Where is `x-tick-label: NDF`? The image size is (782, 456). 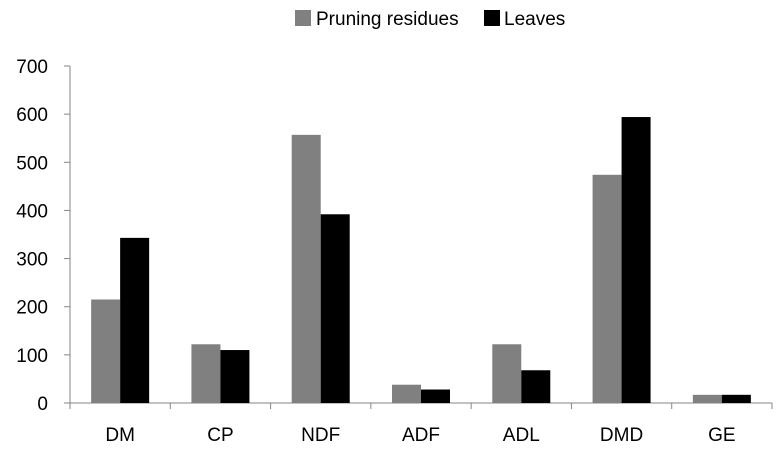 x-tick-label: NDF is located at coordinates (320, 435).